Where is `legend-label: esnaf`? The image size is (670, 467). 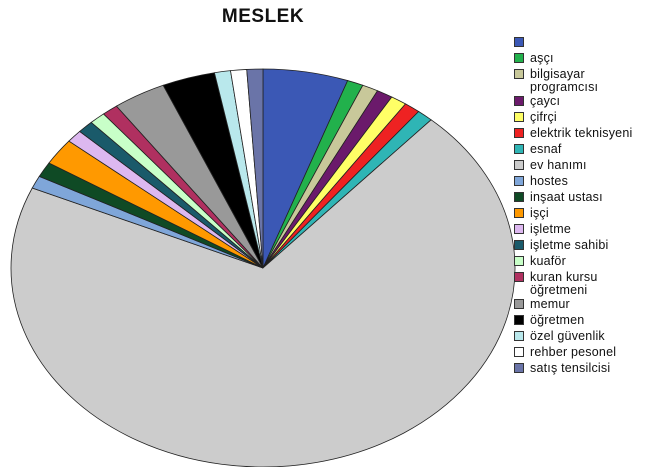 legend-label: esnaf is located at coordinates (546, 149).